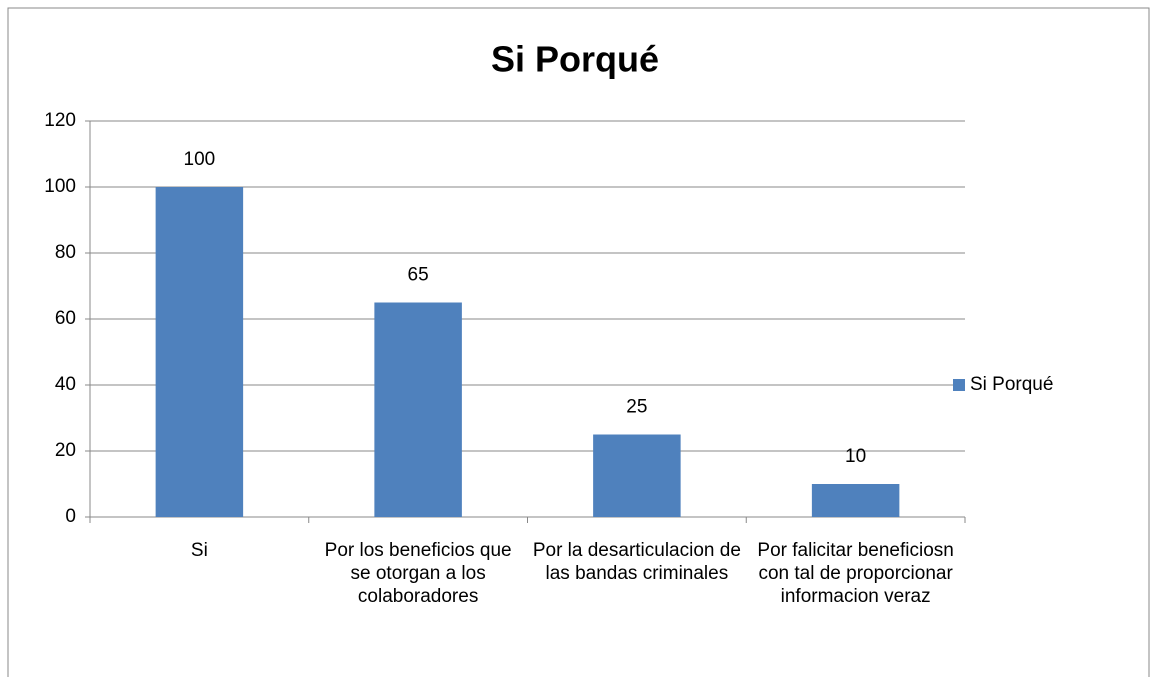 The width and height of the screenshot is (1153, 677). Describe the element at coordinates (575, 59) in the screenshot. I see `chart-title: Si Porqué` at that location.